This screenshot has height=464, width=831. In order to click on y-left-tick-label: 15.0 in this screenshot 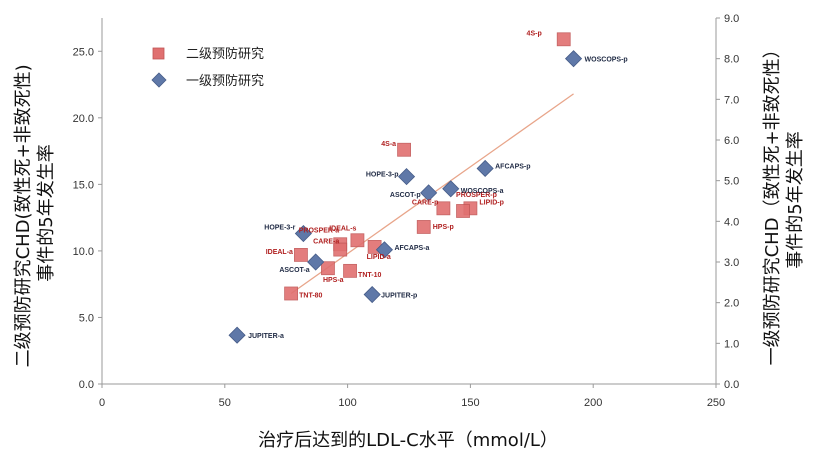, I will do `click(83, 185)`.